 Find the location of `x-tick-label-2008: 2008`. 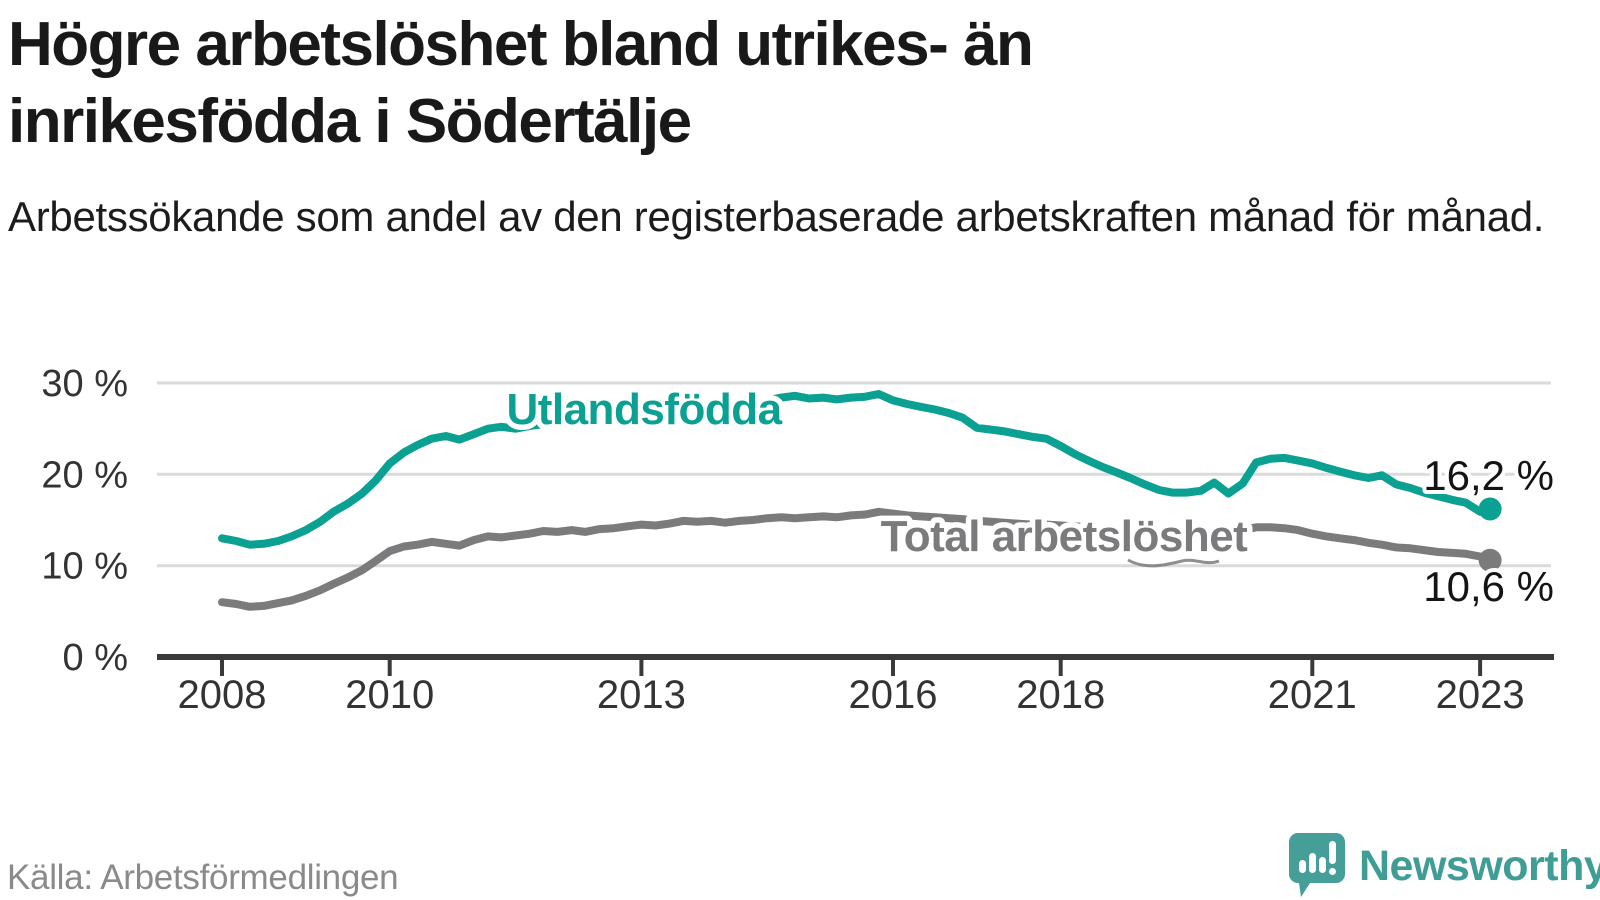

x-tick-label-2008: 2008 is located at coordinates (222, 695).